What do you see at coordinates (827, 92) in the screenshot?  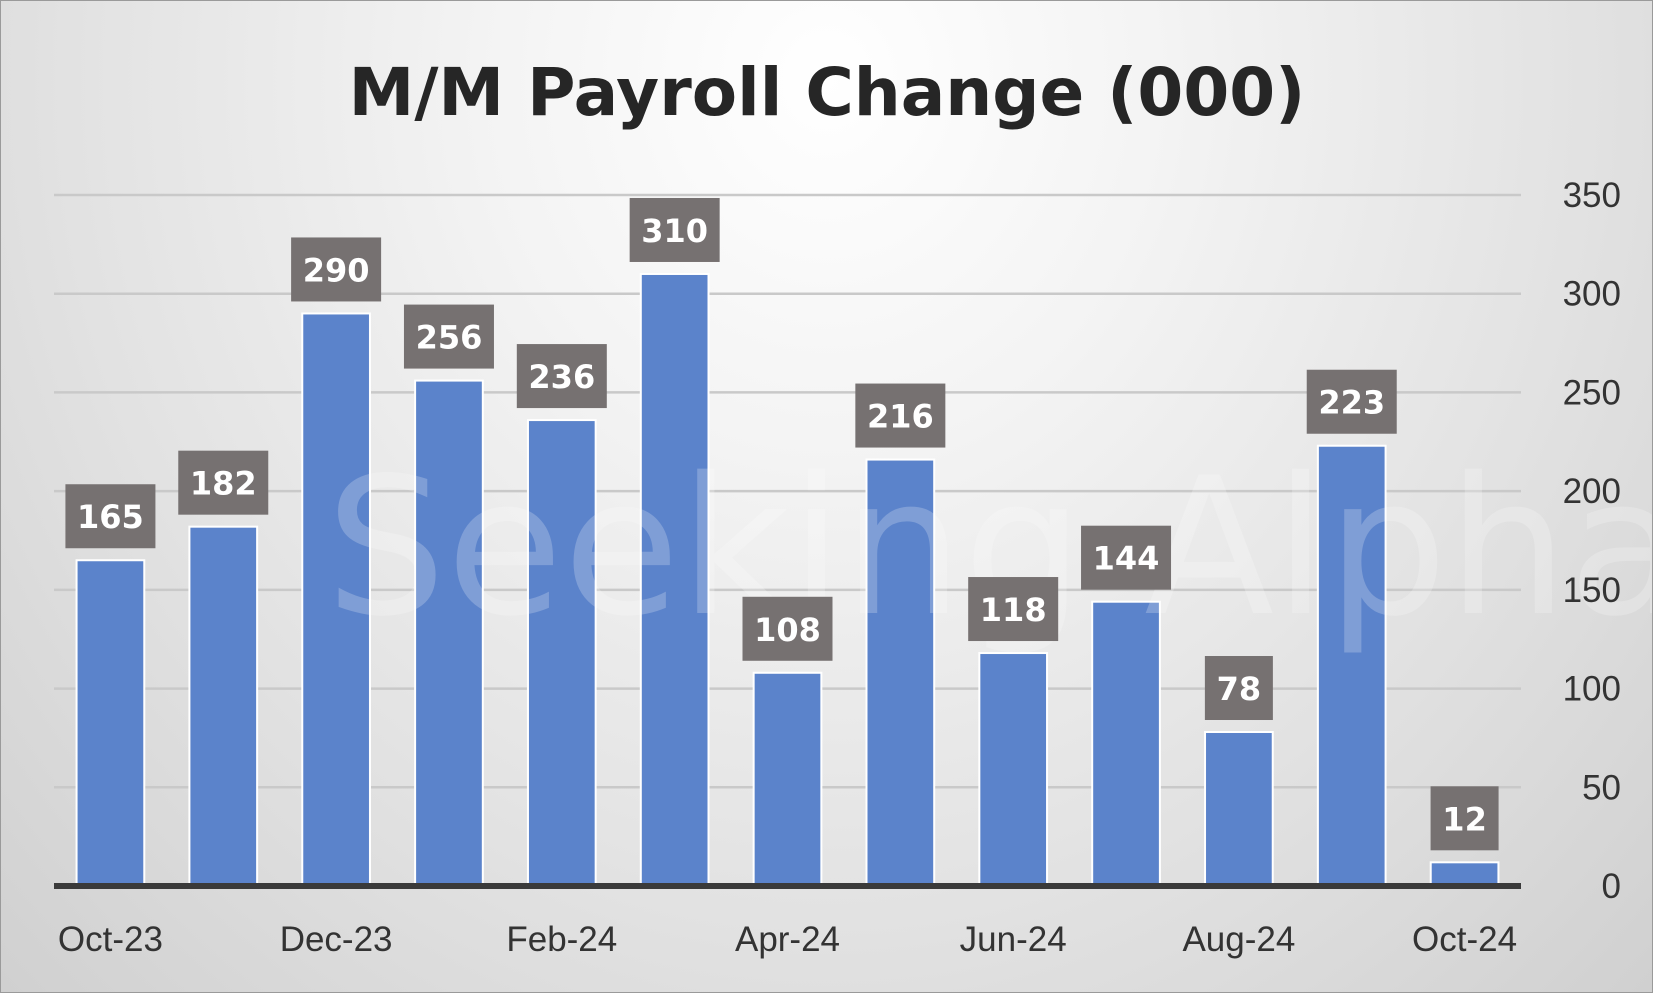 I see `chart-title: M/M Payroll Change (000)` at bounding box center [827, 92].